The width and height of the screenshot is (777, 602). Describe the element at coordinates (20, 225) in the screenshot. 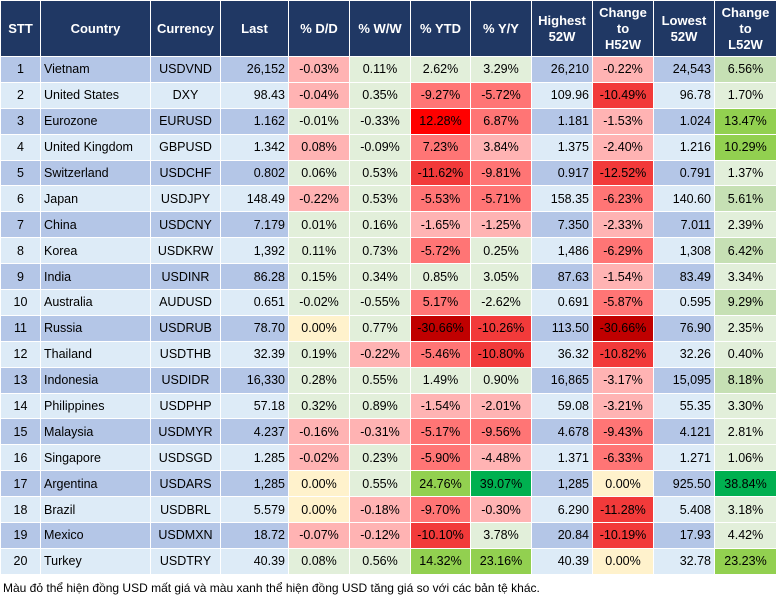

I see `cell-stt: 7` at that location.